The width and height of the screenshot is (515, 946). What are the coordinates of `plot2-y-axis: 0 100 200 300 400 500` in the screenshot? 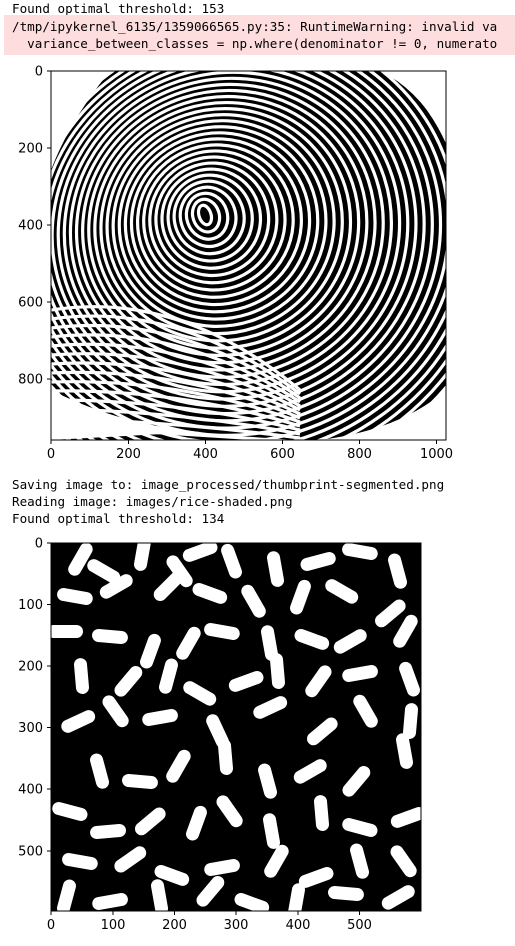 It's located at (34, 698).